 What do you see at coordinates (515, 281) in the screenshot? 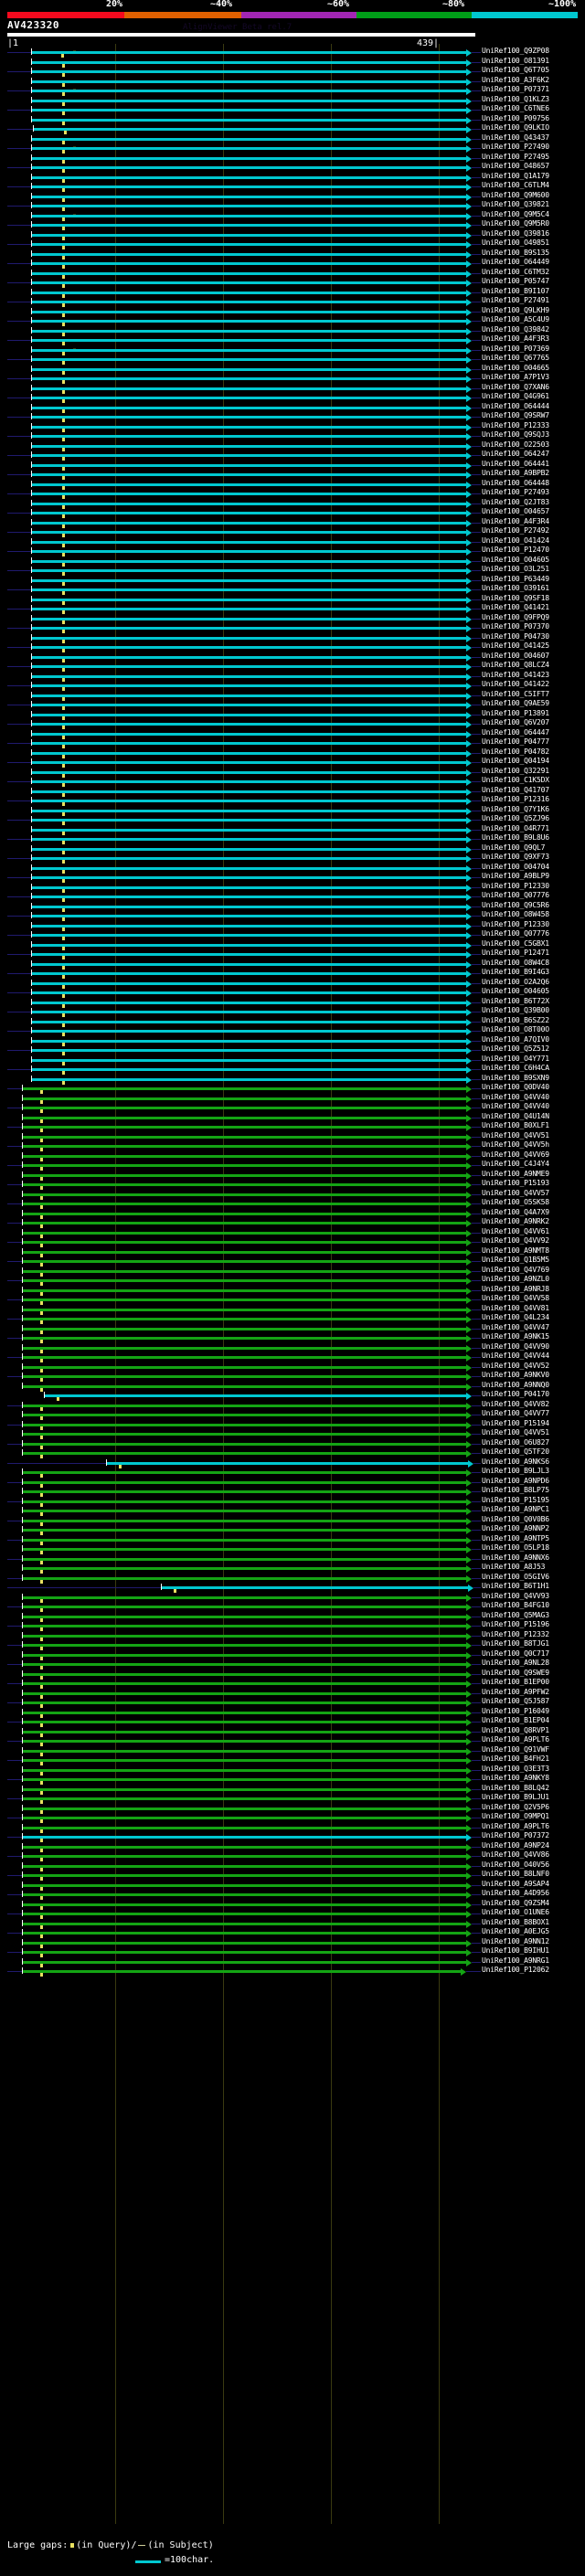
I see `sequence-id-label: UniRef100_P05747` at bounding box center [515, 281].